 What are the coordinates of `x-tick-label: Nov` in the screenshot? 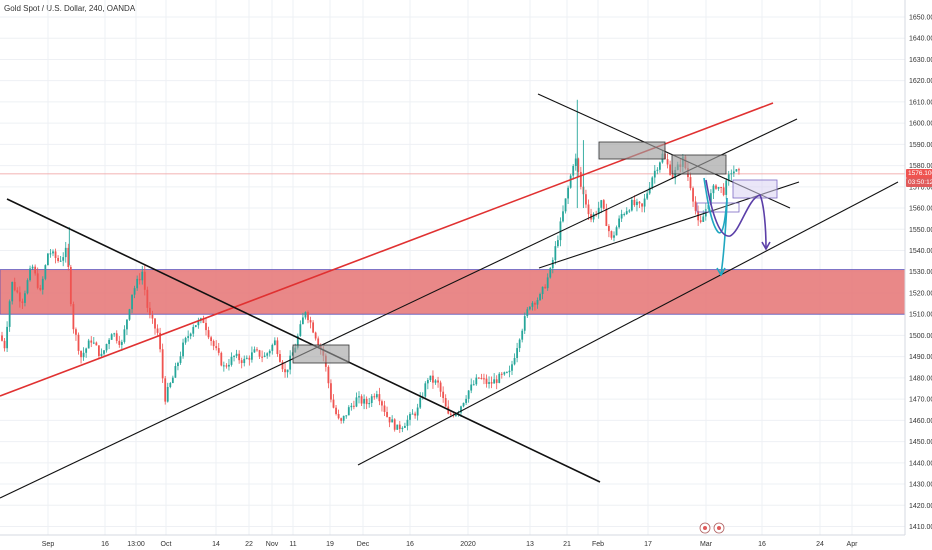 It's located at (272, 544).